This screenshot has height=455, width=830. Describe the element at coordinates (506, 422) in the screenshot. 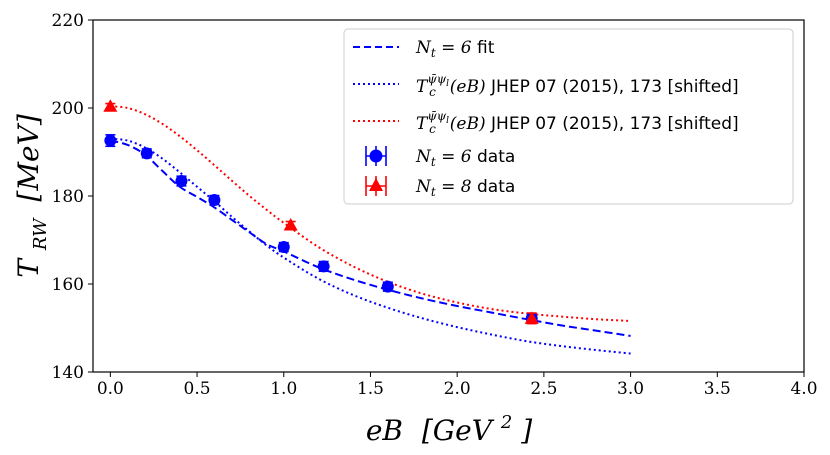

I see `x-axis-label-unit-sup: 2` at that location.